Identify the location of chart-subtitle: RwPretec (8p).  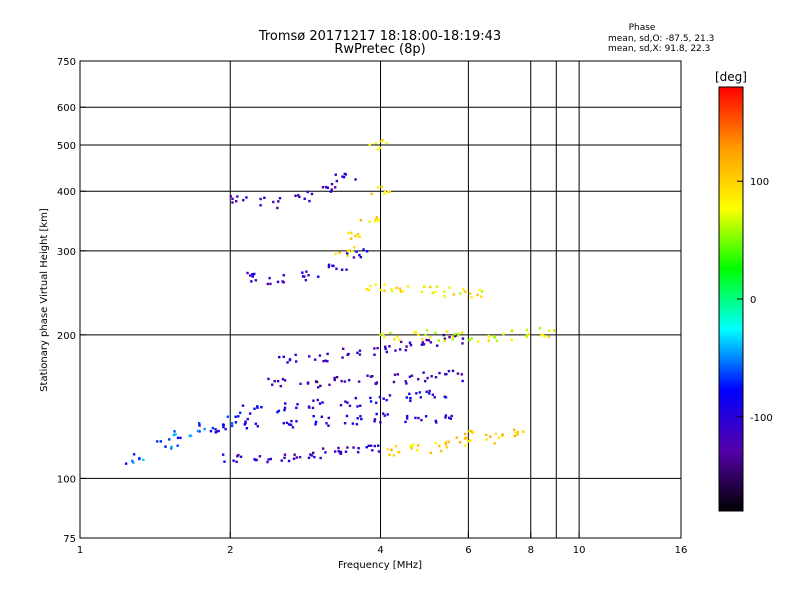
(379, 49).